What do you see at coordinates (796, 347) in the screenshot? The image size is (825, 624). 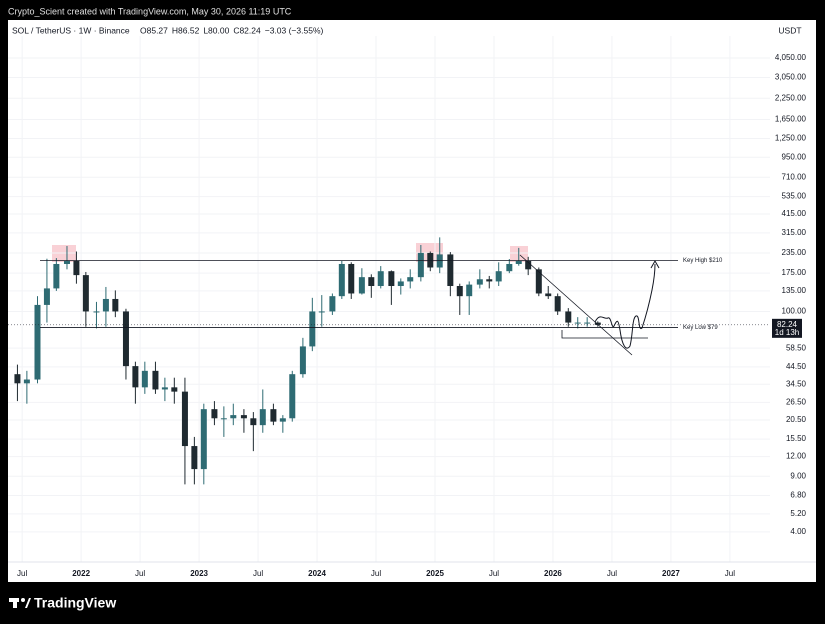 I see `y-tick-label: 58.50` at bounding box center [796, 347].